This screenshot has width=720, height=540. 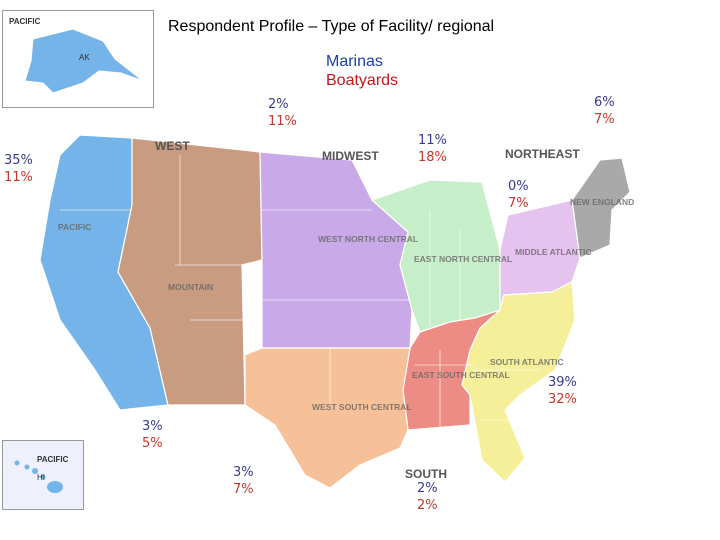 I want to click on stat-pacific: 35% 11%, so click(x=18, y=169).